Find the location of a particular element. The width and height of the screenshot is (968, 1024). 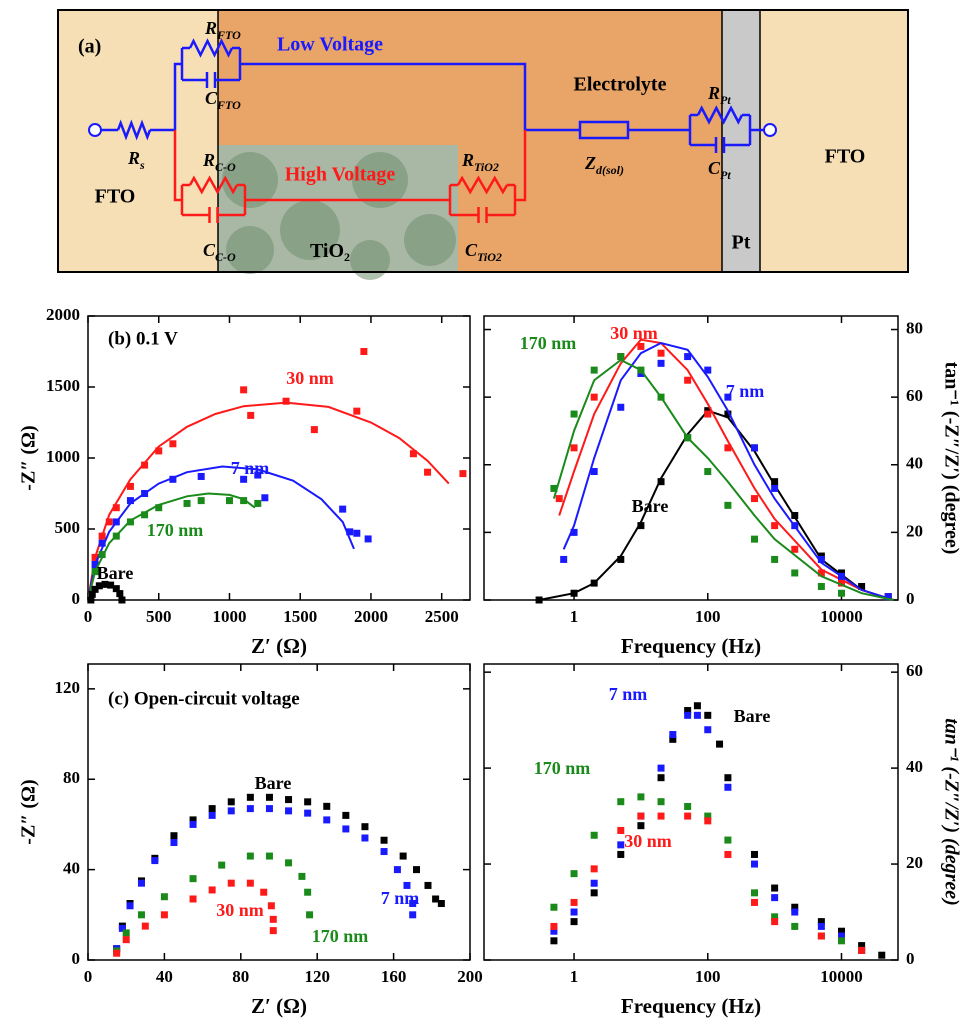

series-label: 170 nm is located at coordinates (175, 530).